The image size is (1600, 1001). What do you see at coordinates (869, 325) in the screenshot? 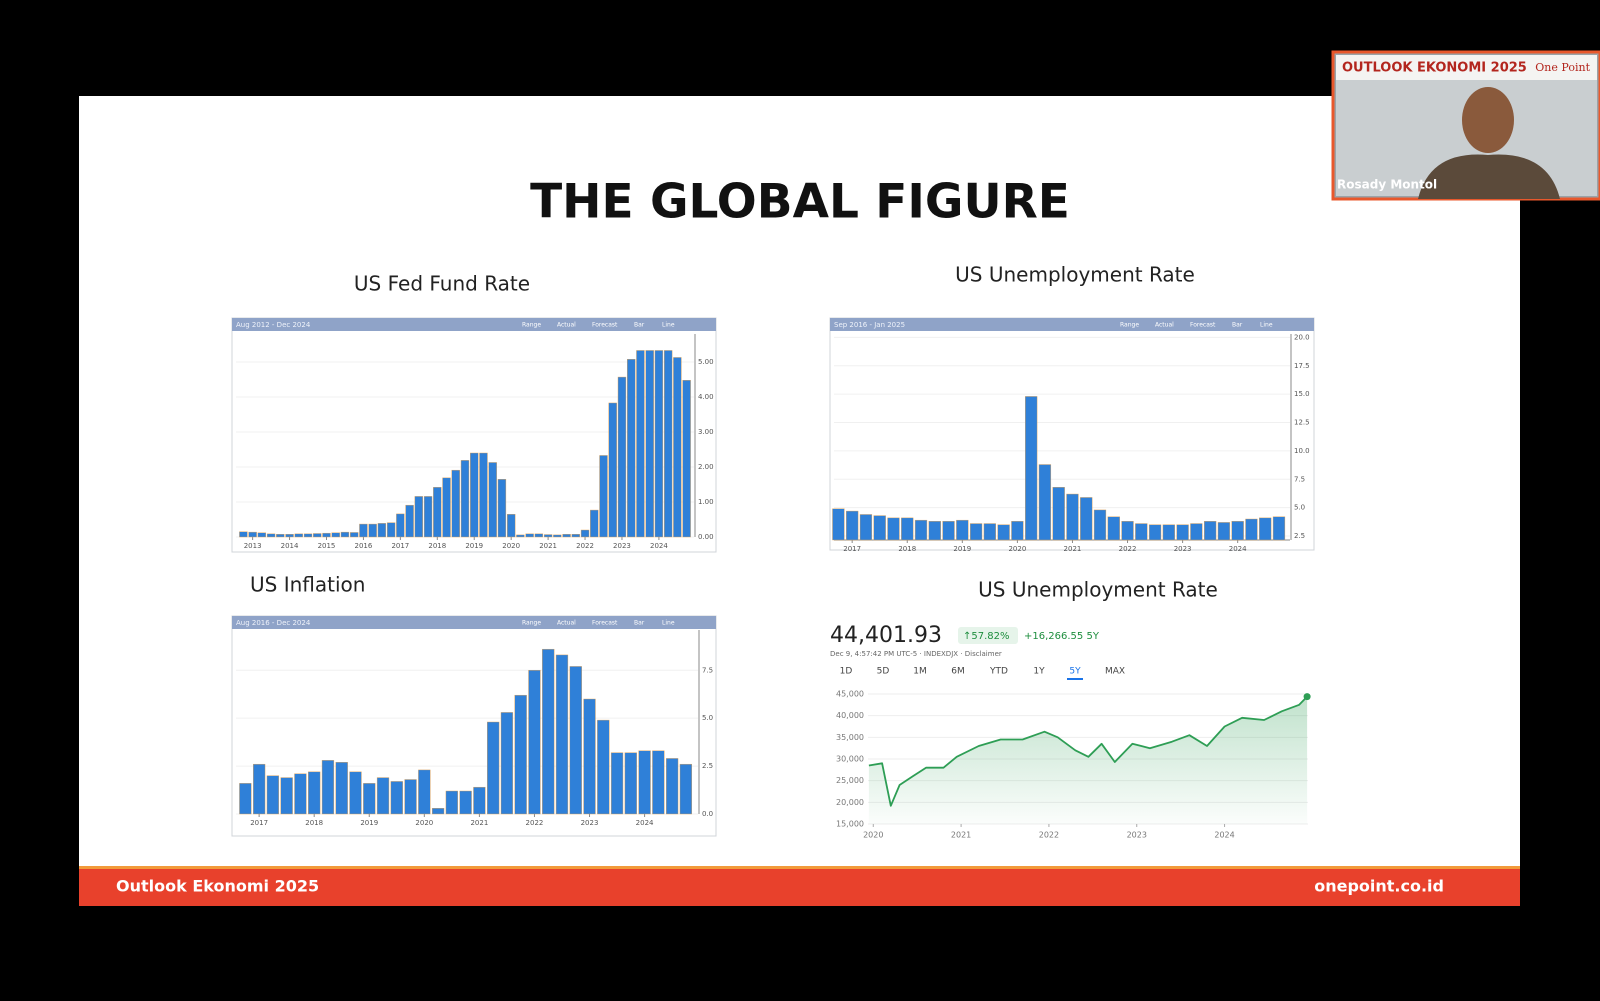
I see `date-range: Sep 2016 - Jan 2025` at bounding box center [869, 325].